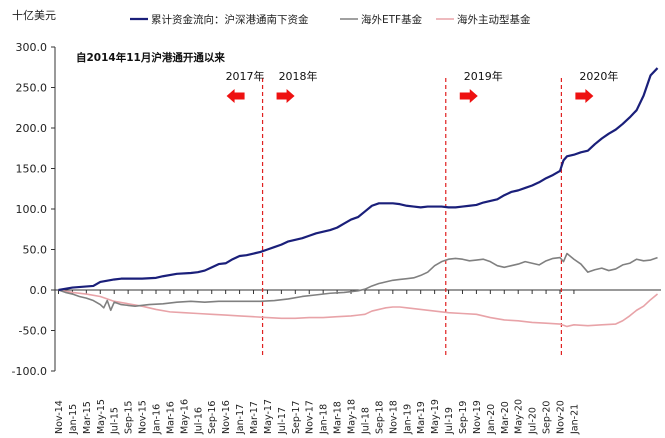 This screenshot has width=665, height=438. Describe the element at coordinates (324, 419) in the screenshot. I see `x-tick-label: Jan-18` at that location.